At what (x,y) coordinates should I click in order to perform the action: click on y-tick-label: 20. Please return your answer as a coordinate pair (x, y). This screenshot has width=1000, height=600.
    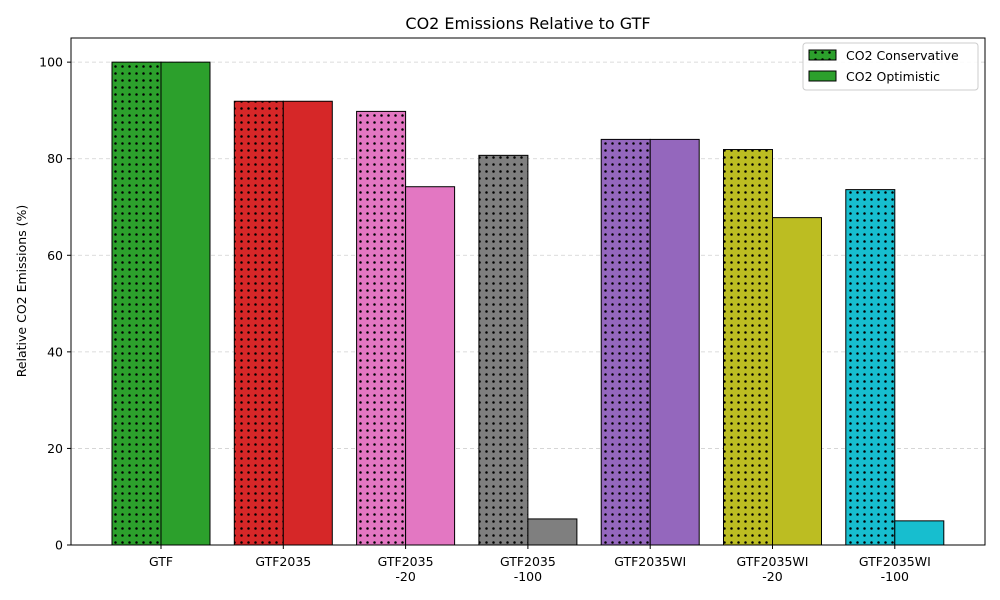
    Looking at the image, I should click on (55, 448).